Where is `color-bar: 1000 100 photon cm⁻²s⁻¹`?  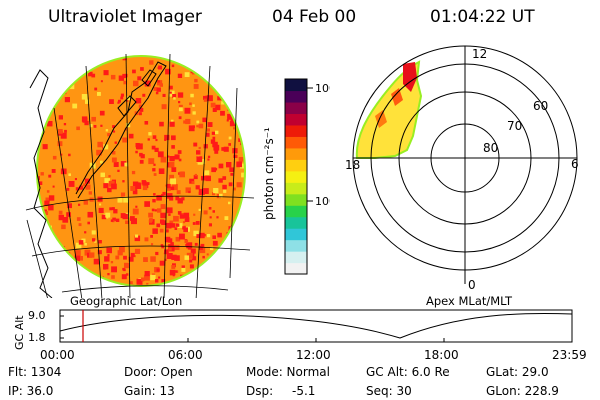
color-bar: 1000 100 photon cm⁻²s⁻¹ is located at coordinates (296, 176).